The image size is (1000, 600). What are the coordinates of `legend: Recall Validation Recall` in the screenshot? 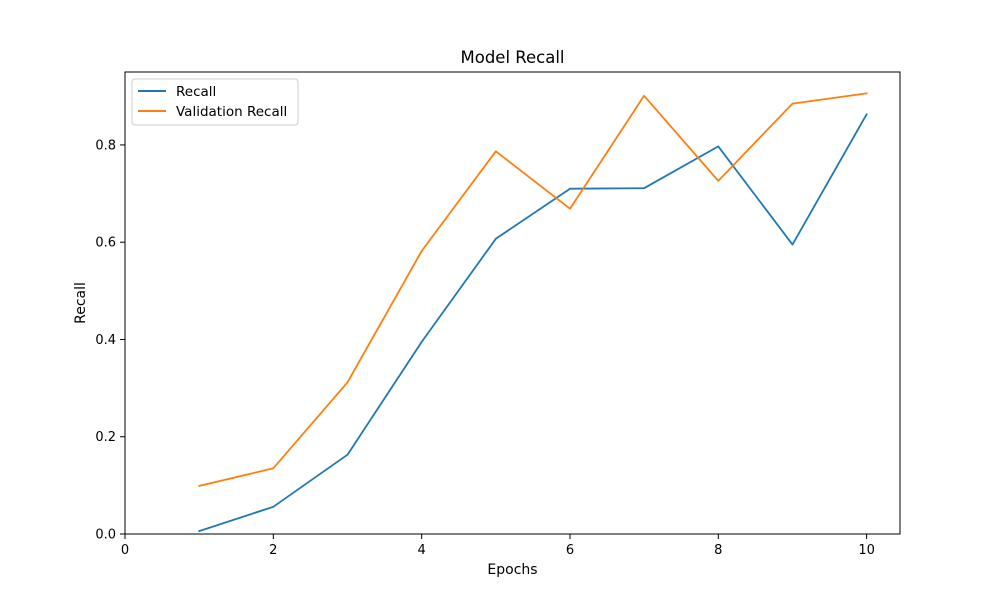 It's located at (215, 102).